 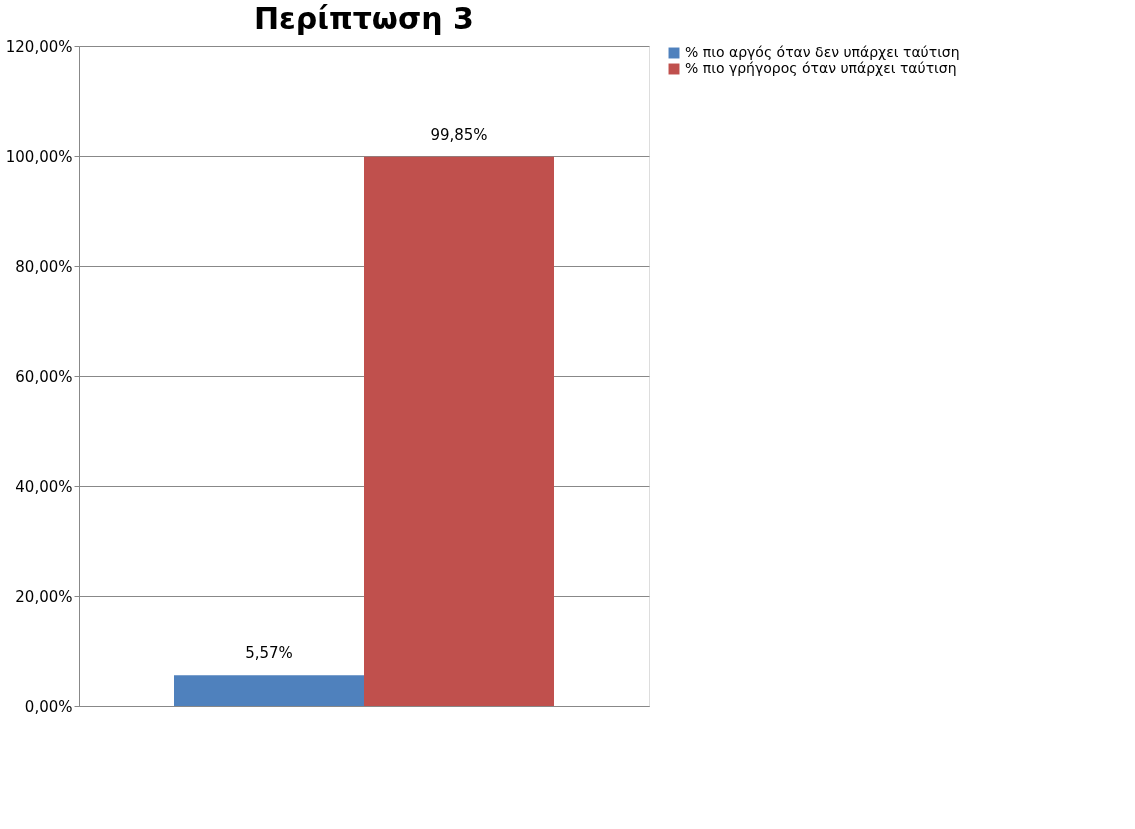 I want to click on legend-label: % πιο γρήγορος όταν υπάρχει ταύτιση, so click(x=821, y=68).